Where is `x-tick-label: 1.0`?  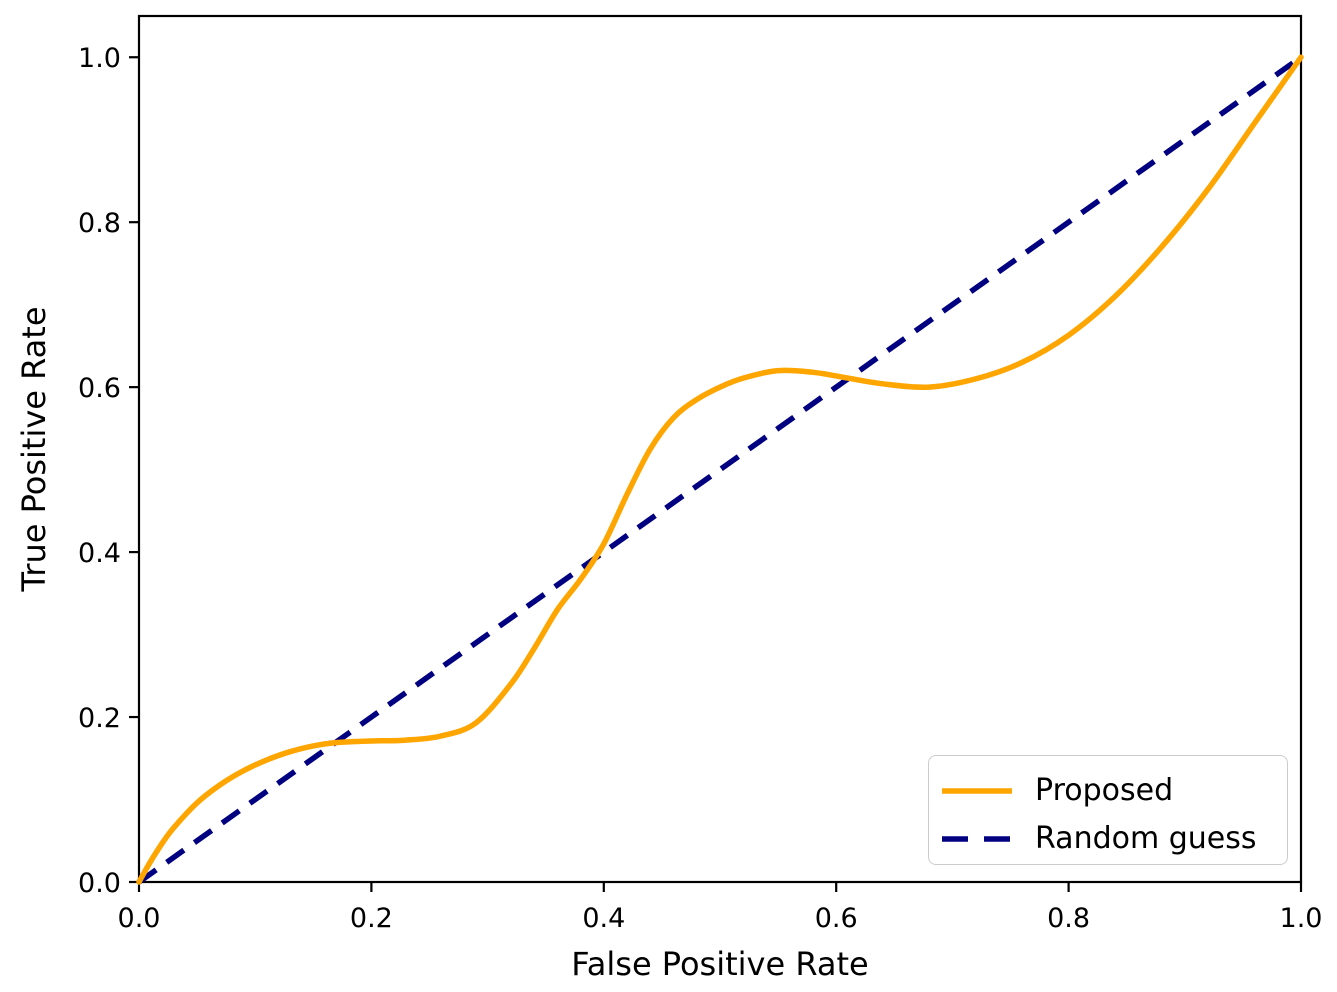
x-tick-label: 1.0 is located at coordinates (1301, 918).